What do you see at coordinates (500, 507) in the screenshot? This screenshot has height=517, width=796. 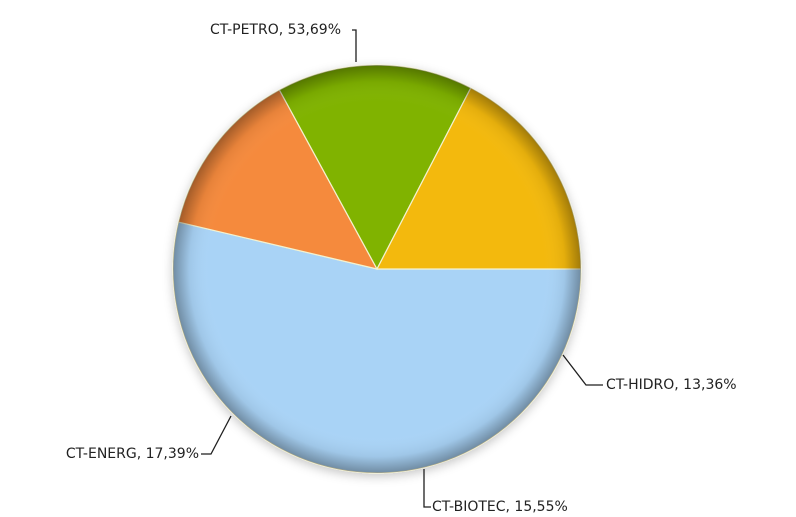 I see `slice-label-ct-biotec: CT-BIOTEC, 15,55%` at bounding box center [500, 507].